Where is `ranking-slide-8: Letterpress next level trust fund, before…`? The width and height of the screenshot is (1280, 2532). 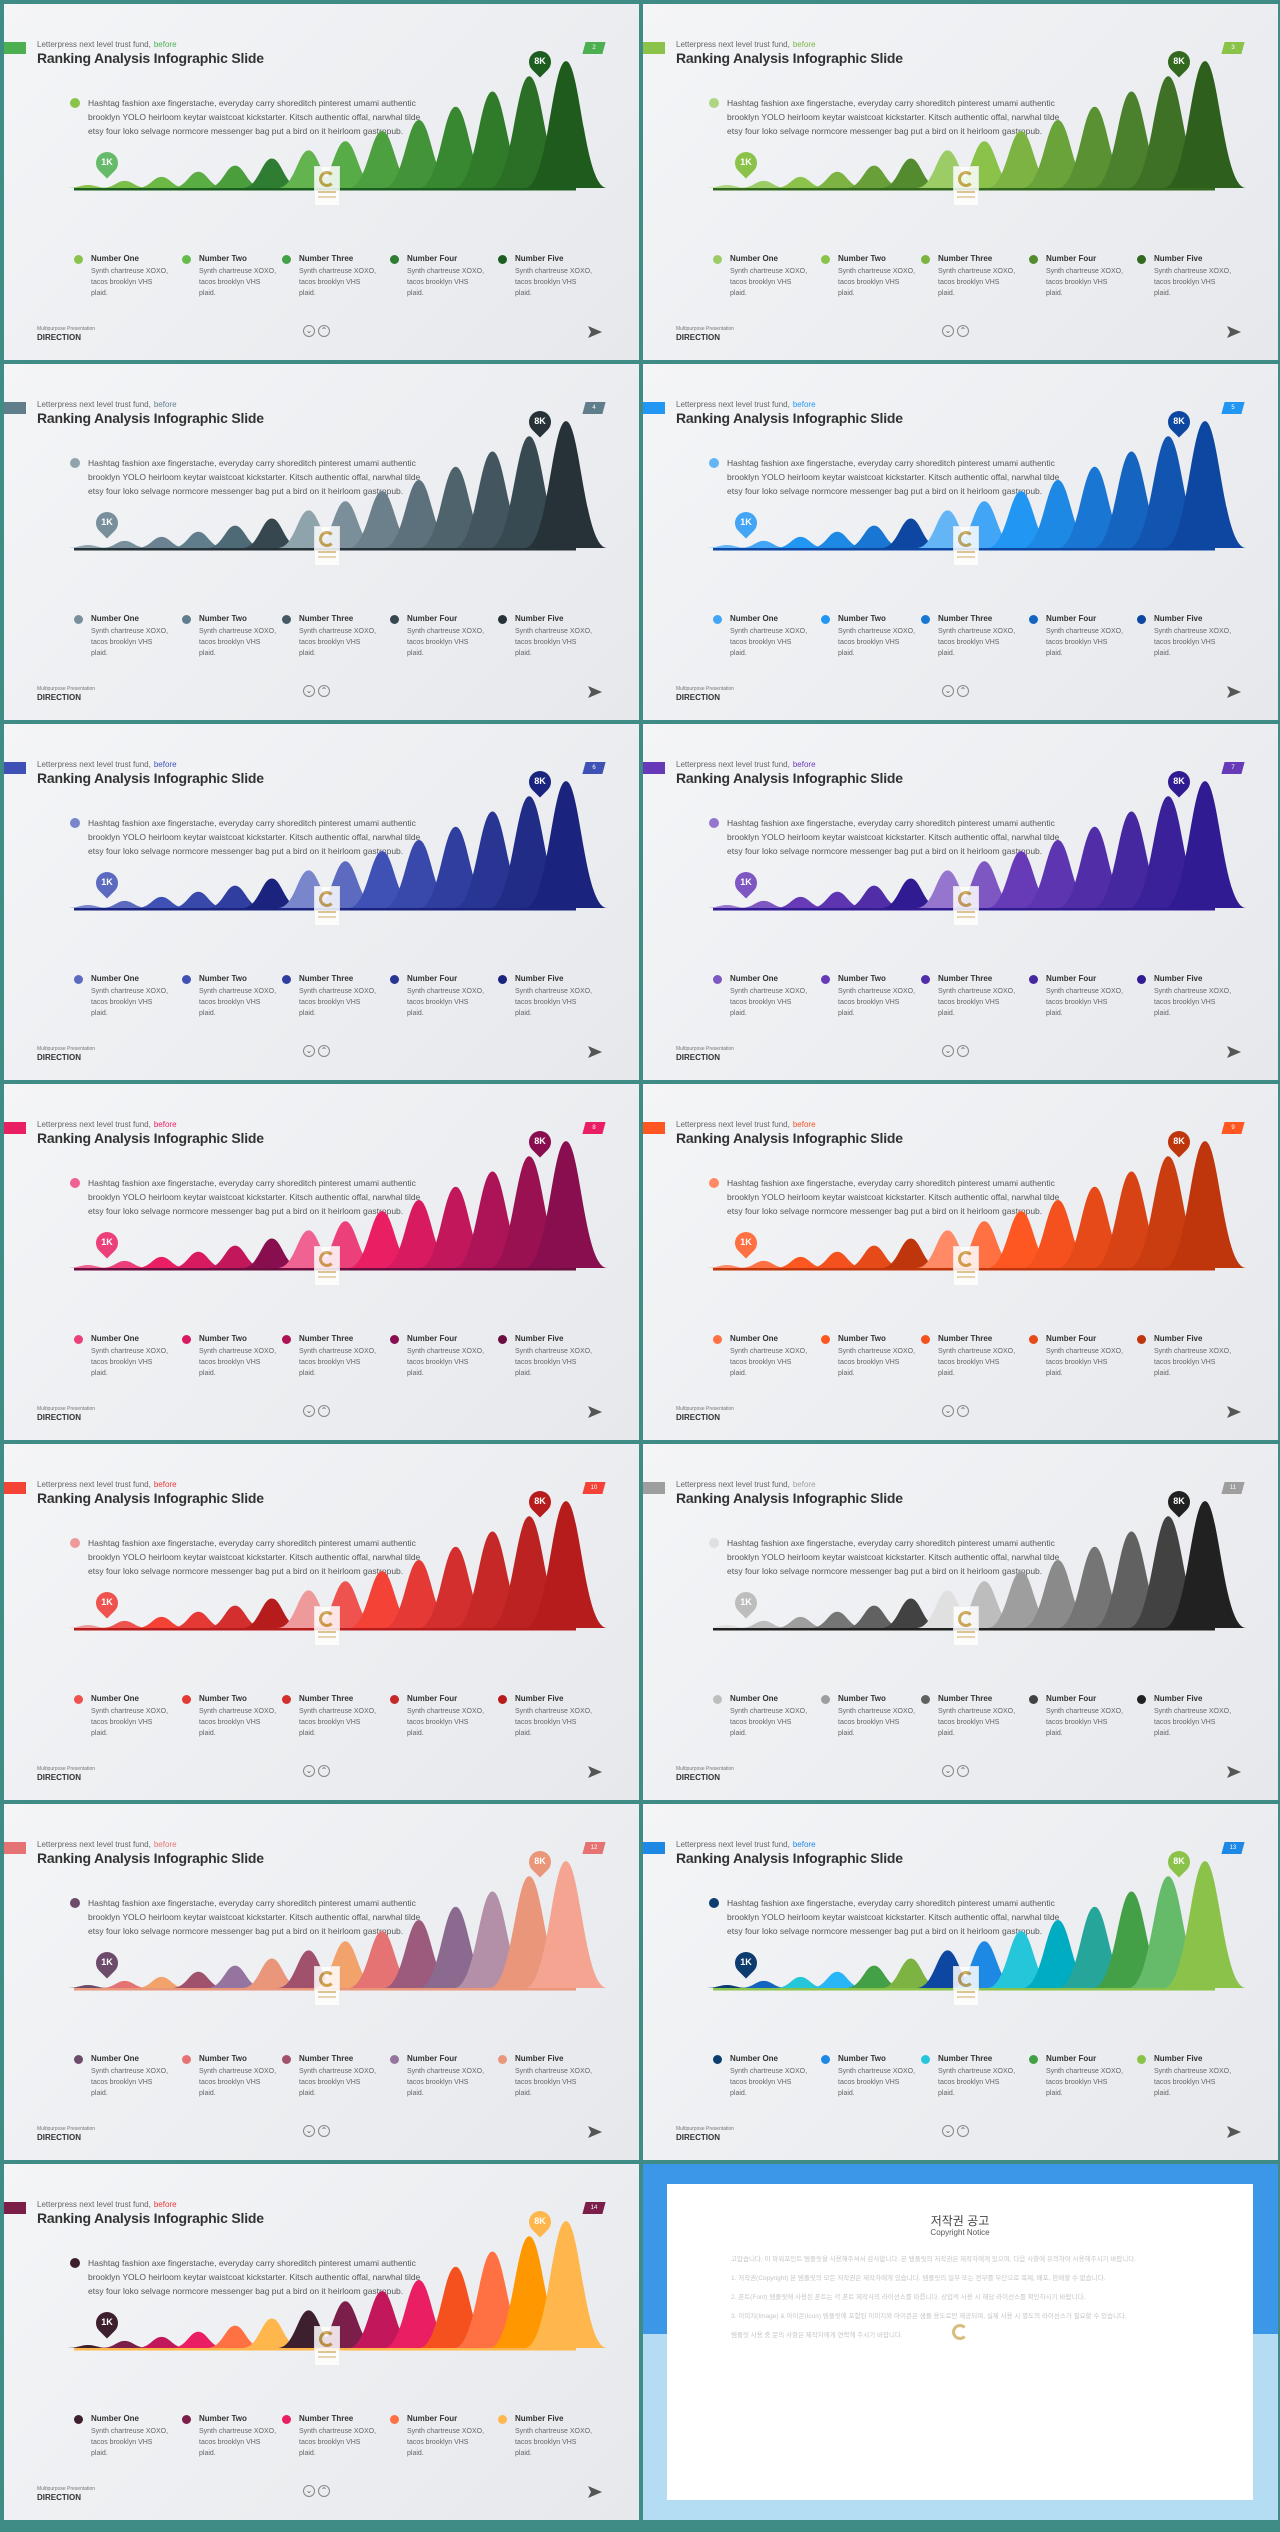 ranking-slide-8: Letterpress next level trust fund, before… is located at coordinates (321, 1262).